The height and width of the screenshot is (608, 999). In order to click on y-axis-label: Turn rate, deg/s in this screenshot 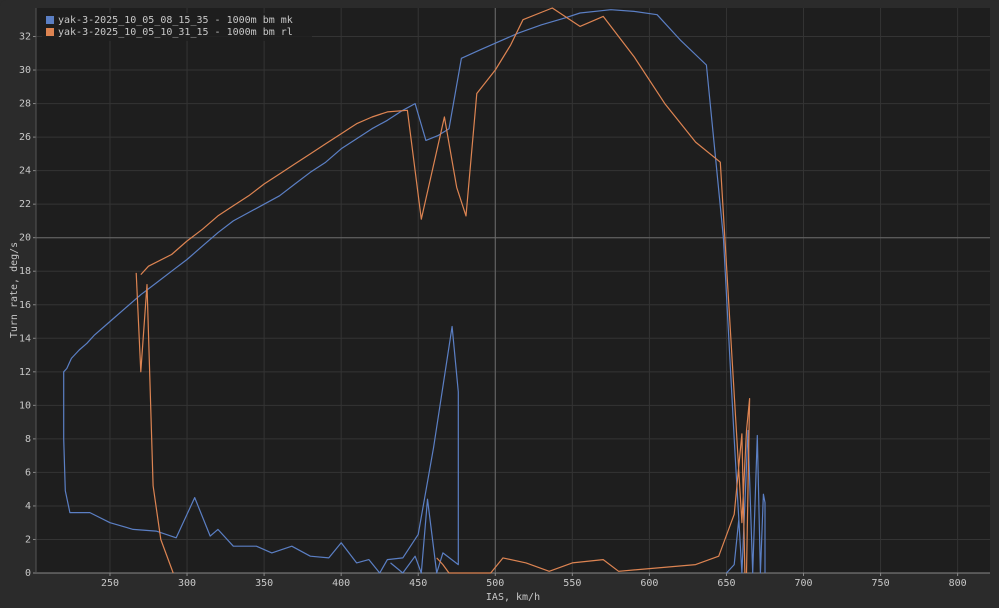, I will do `click(14, 290)`.